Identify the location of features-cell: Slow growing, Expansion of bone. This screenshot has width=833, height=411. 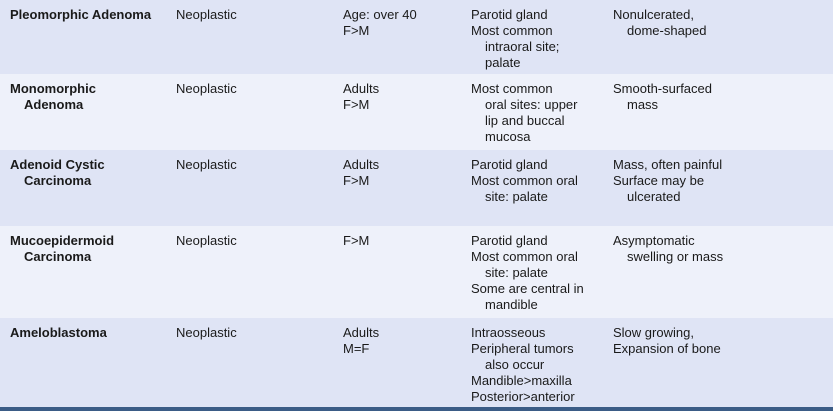
(667, 341).